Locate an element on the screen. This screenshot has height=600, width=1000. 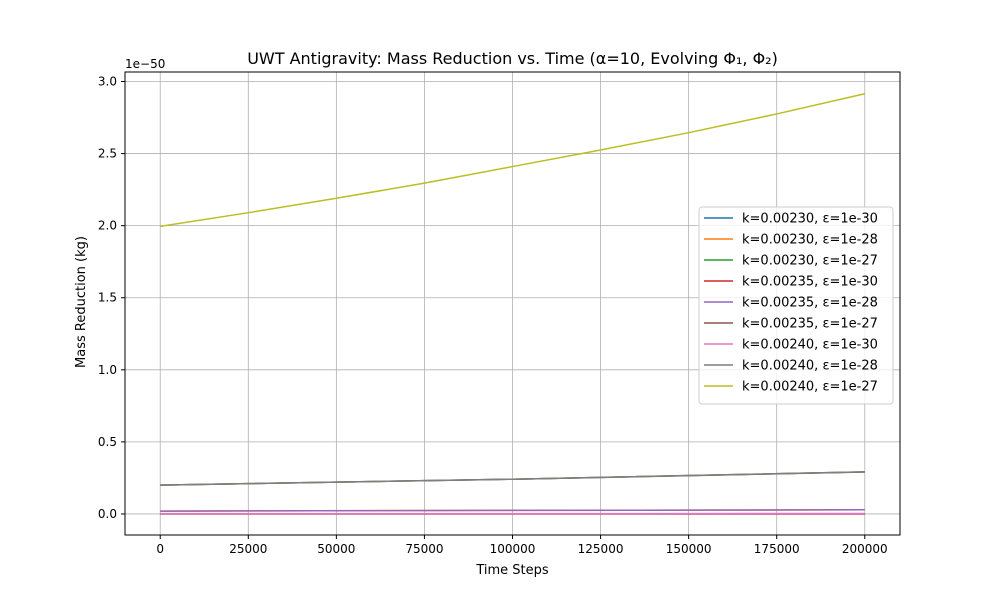
legend-label: k=0.00230, ε=1e-27 is located at coordinates (810, 261).